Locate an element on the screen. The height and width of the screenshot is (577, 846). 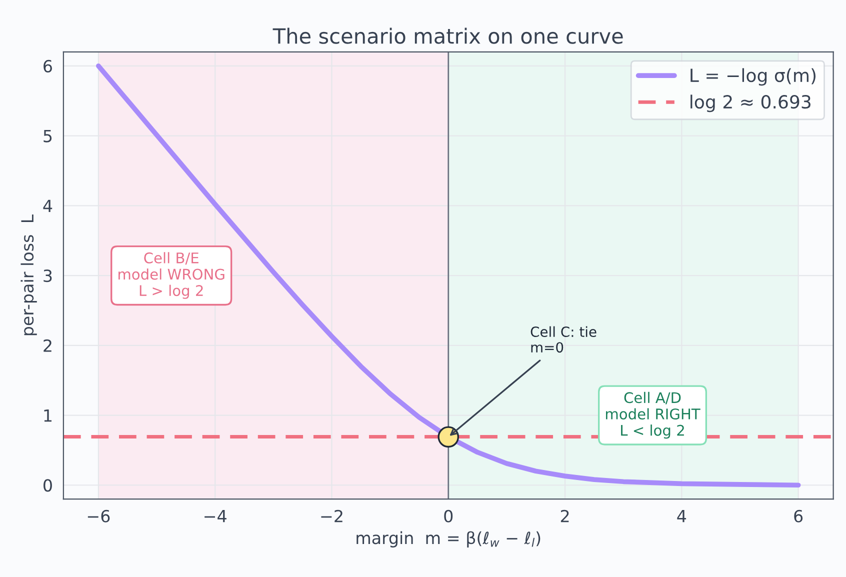
x-tick-label: 2 is located at coordinates (564, 516).